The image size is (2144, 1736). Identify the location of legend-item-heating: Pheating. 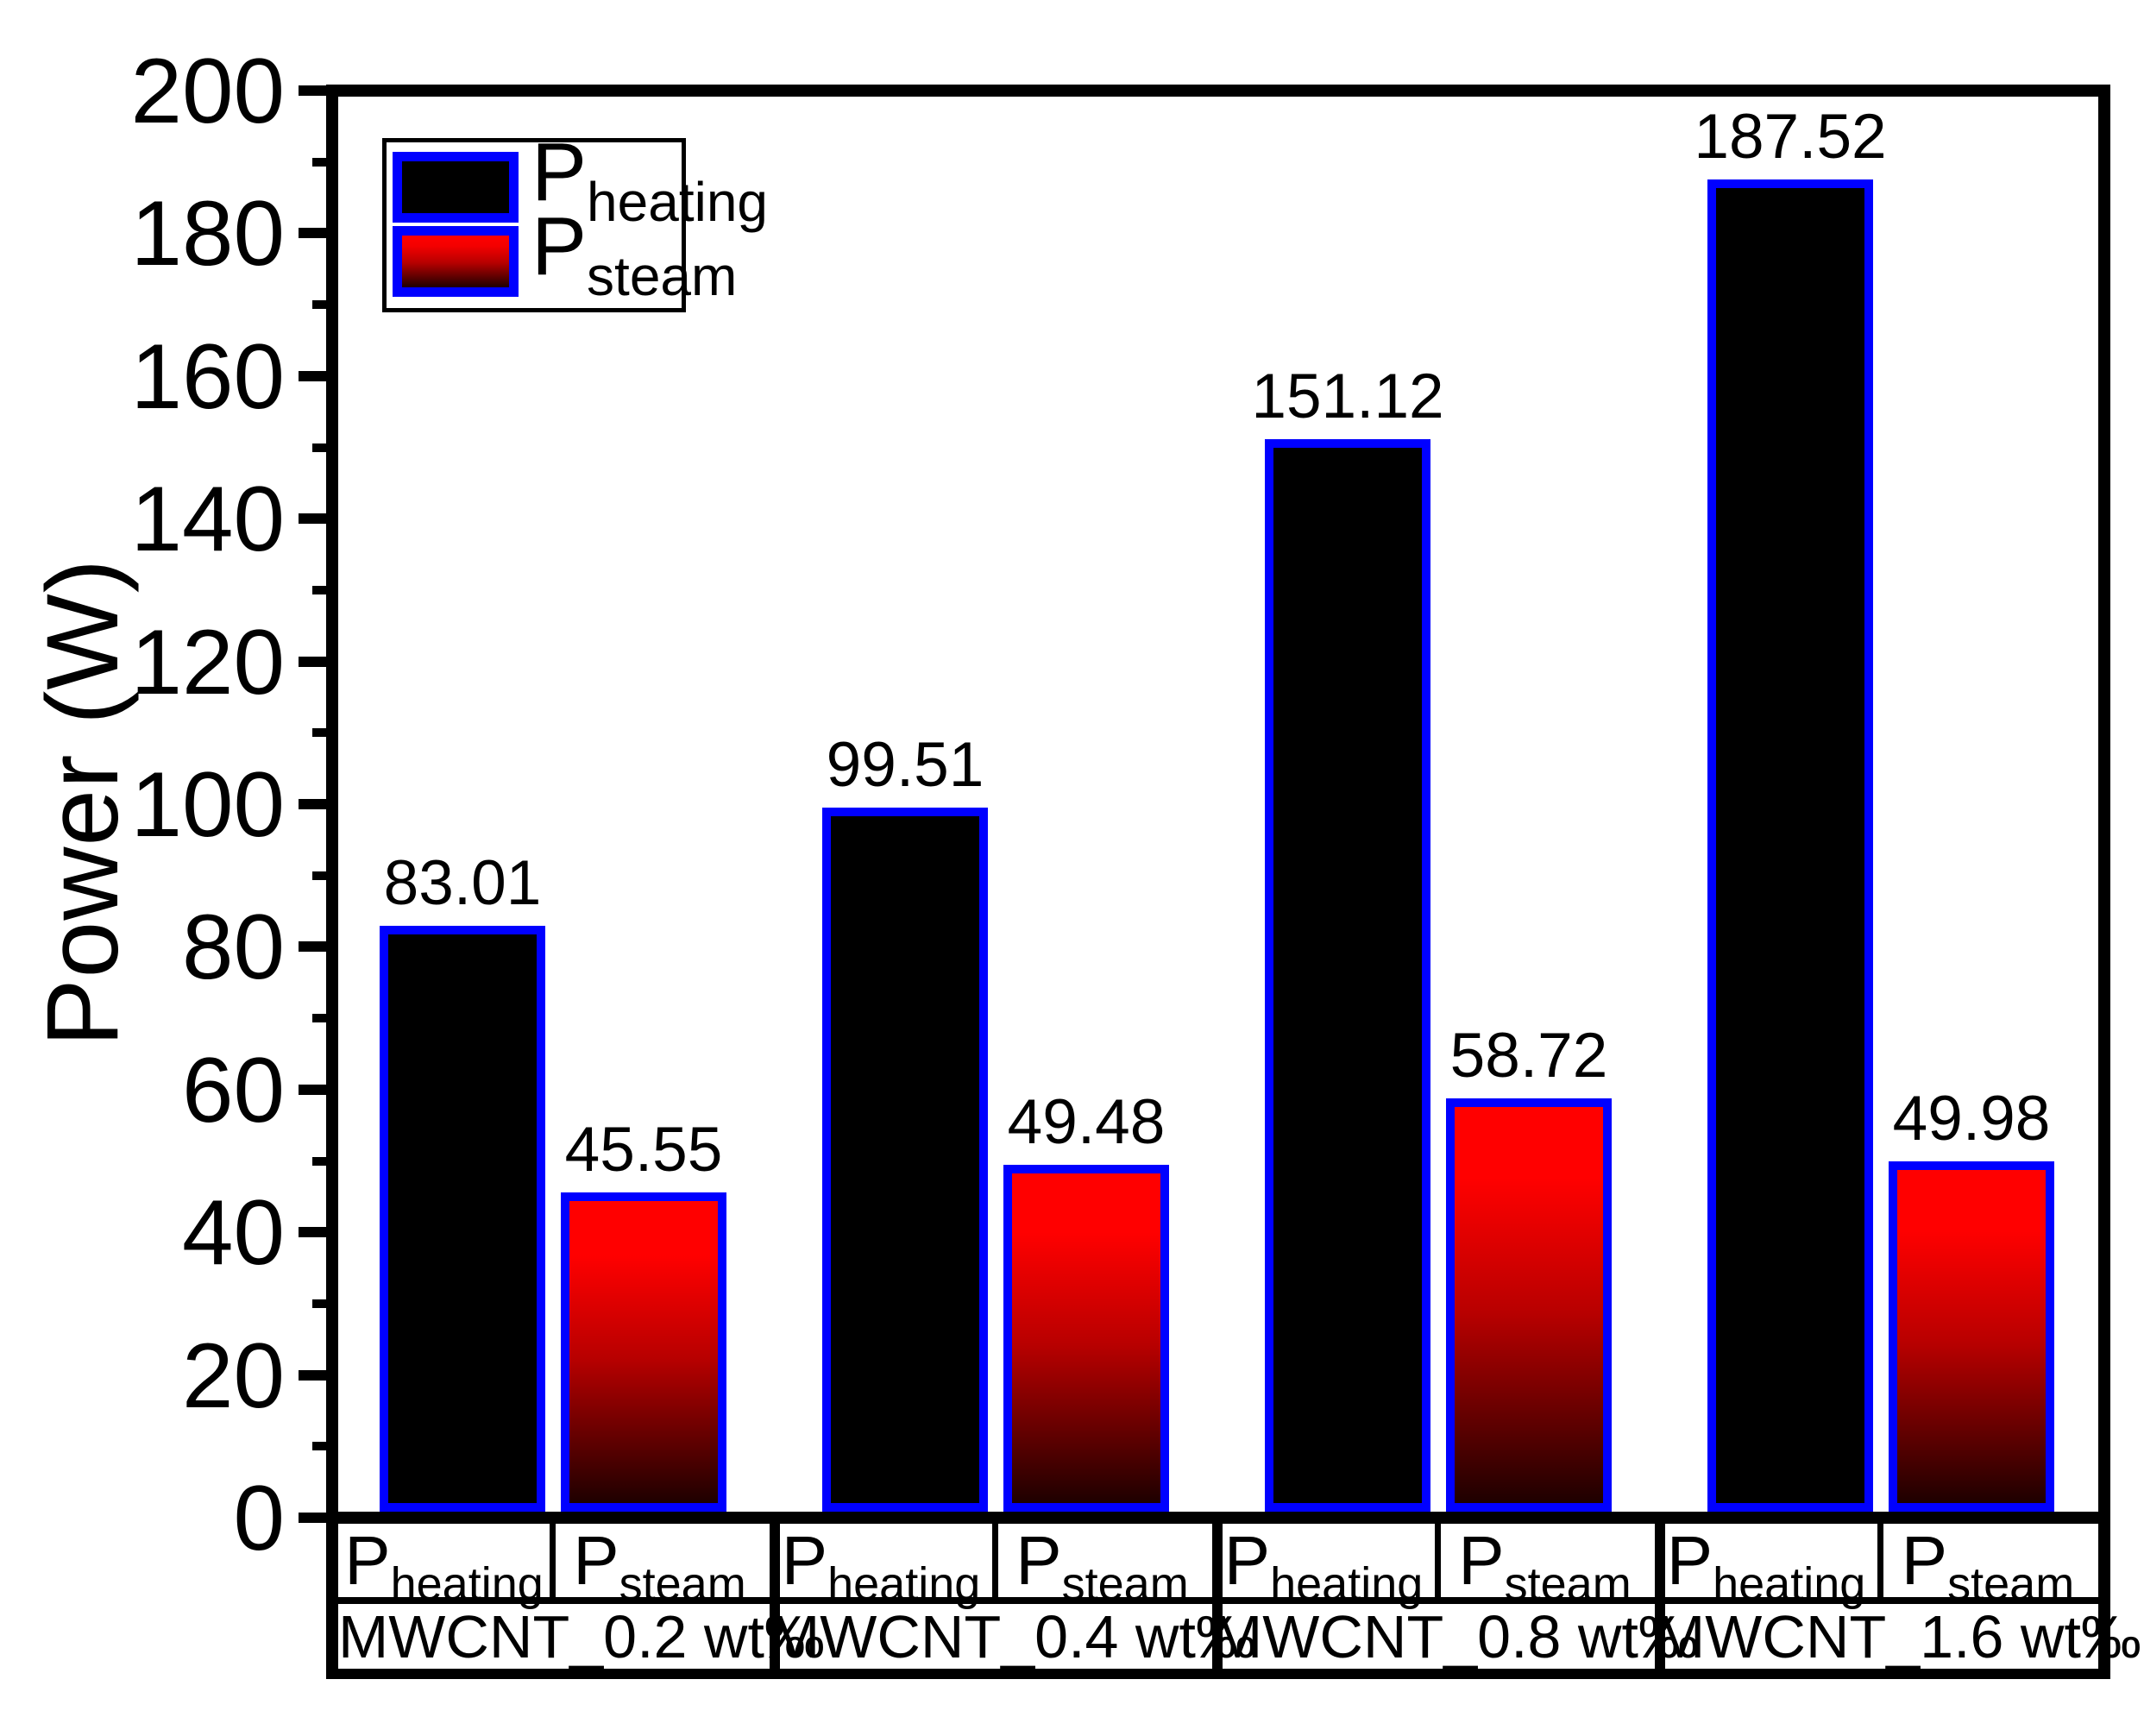
(580, 182).